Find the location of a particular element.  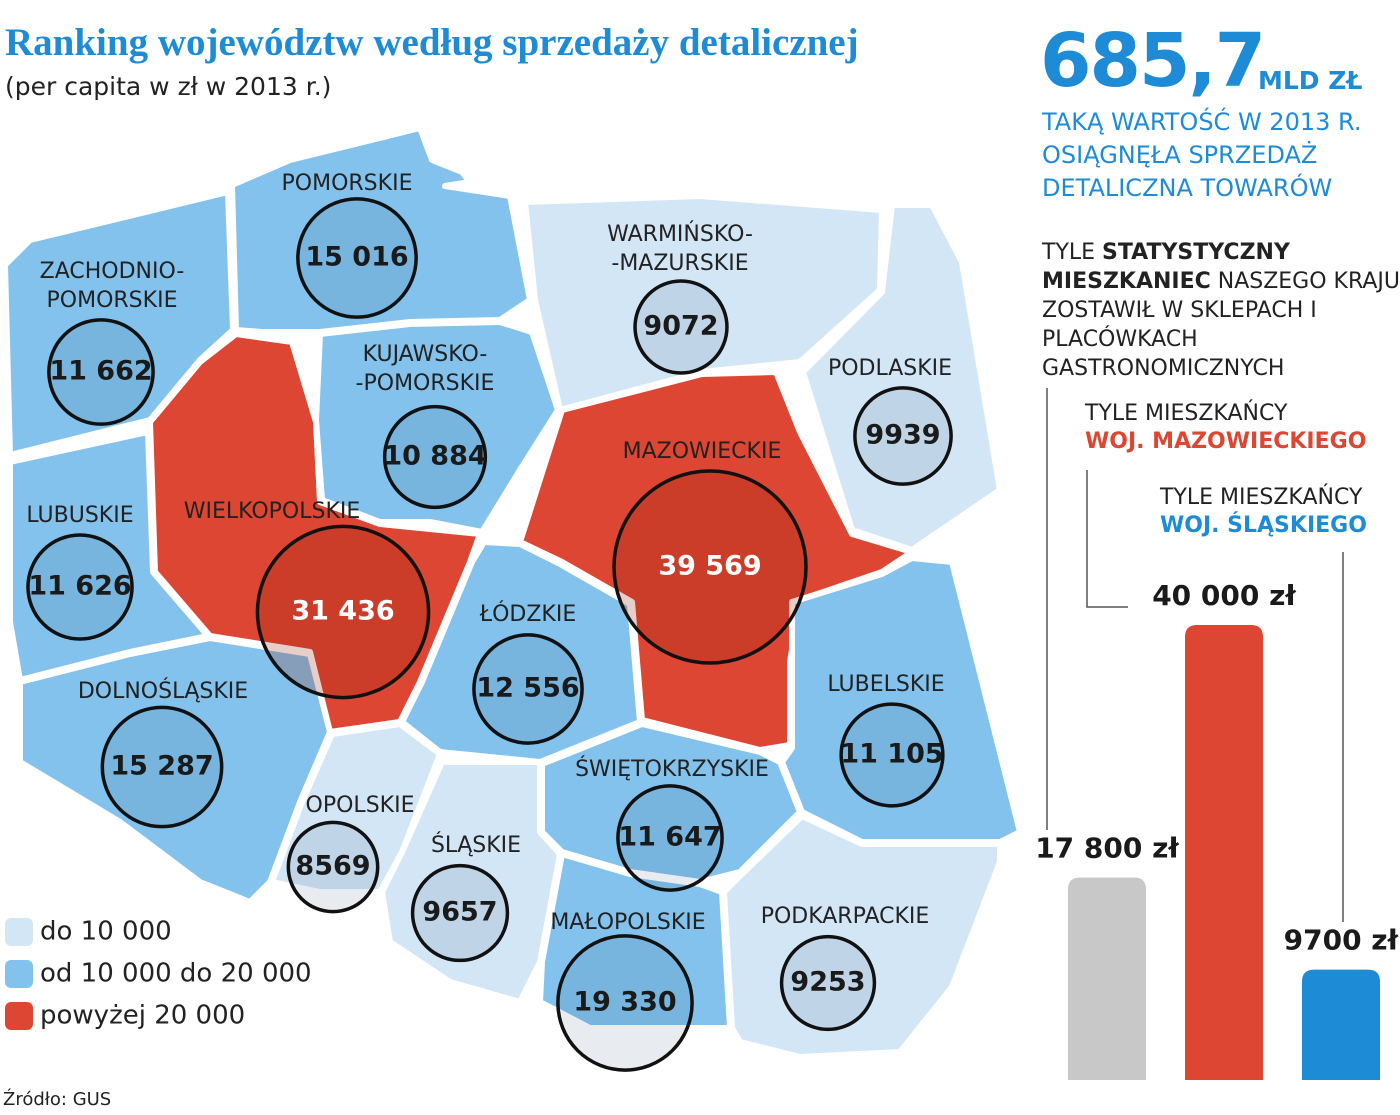

region-name: ŁÓDZKIE is located at coordinates (528, 614).